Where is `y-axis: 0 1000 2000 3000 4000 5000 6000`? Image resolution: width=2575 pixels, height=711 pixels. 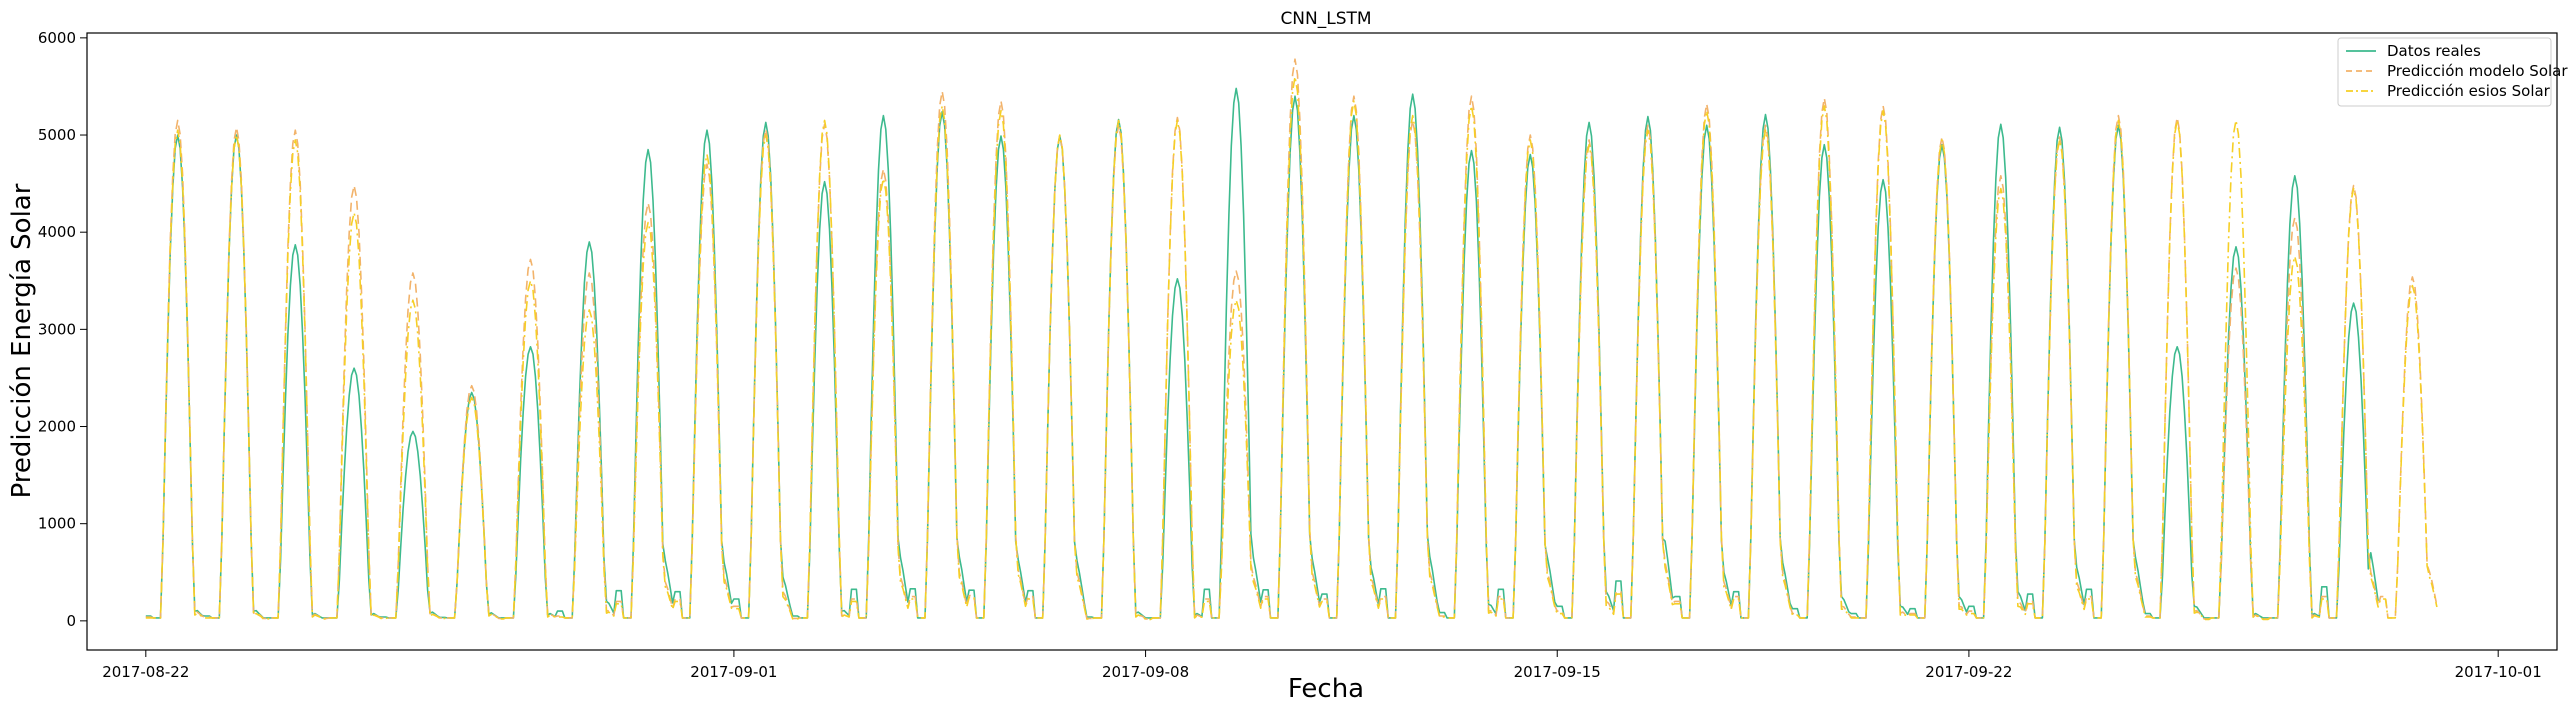
y-axis: 0 1000 2000 3000 4000 5000 6000 is located at coordinates (62, 329).